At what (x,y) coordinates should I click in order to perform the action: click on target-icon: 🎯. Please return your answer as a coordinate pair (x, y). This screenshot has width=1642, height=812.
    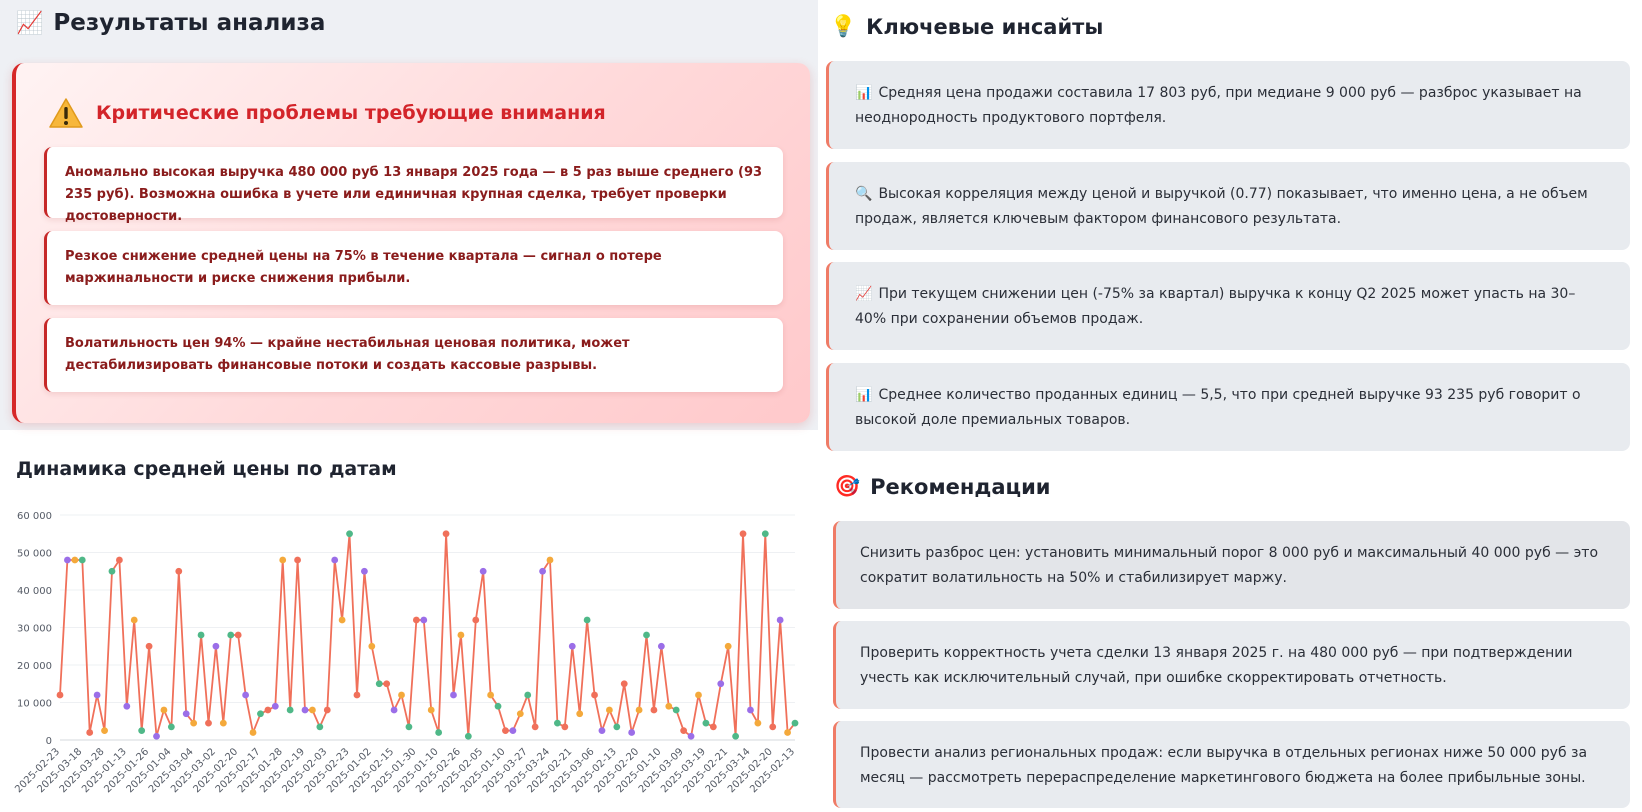
    Looking at the image, I should click on (847, 486).